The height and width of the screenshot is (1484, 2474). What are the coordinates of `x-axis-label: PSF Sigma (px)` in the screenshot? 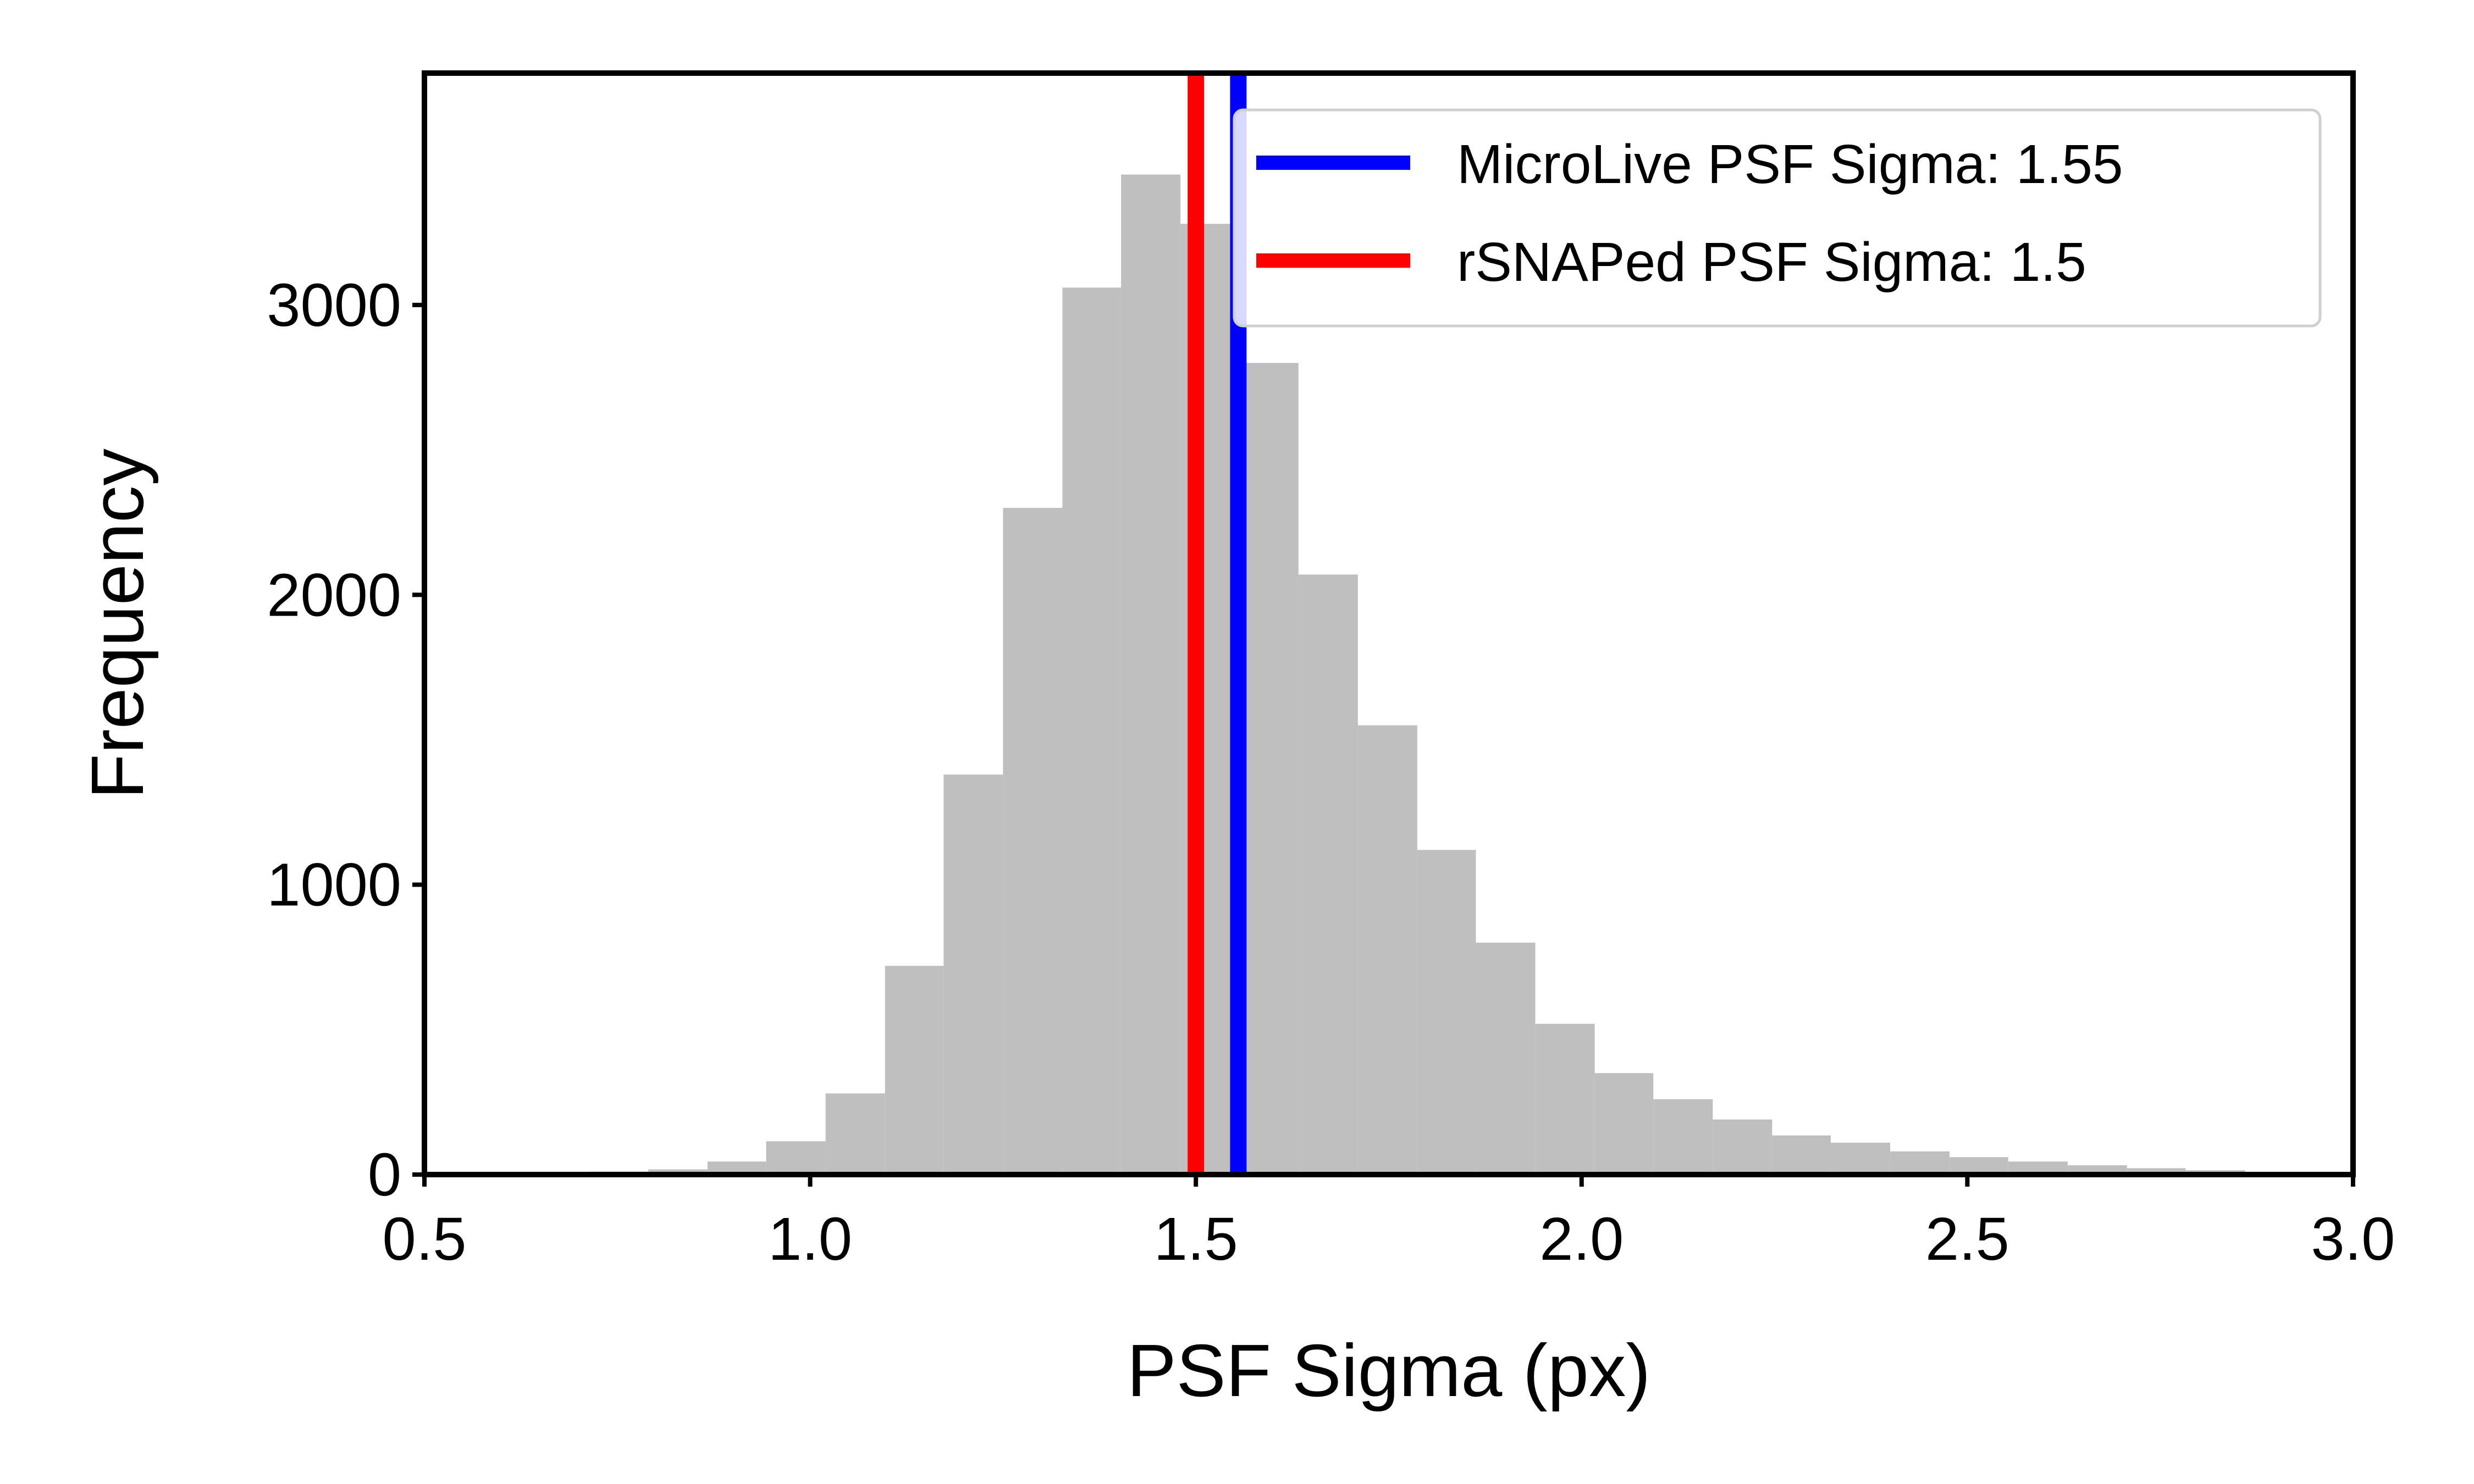 It's located at (1389, 1370).